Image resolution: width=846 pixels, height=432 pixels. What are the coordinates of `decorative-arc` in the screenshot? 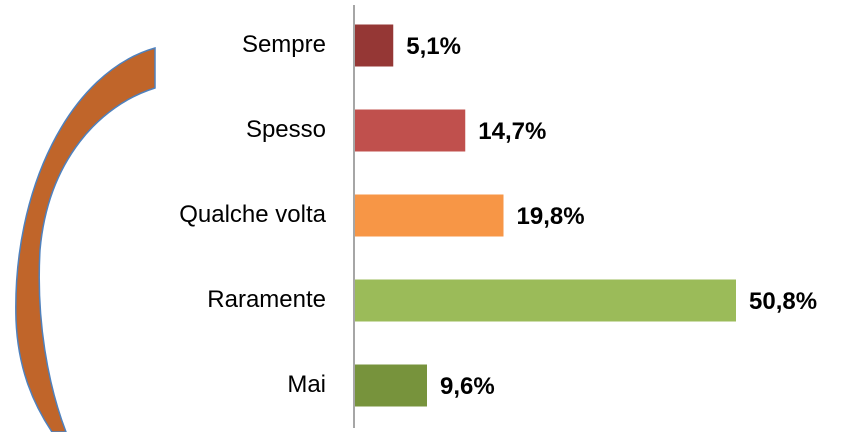 It's located at (85, 239).